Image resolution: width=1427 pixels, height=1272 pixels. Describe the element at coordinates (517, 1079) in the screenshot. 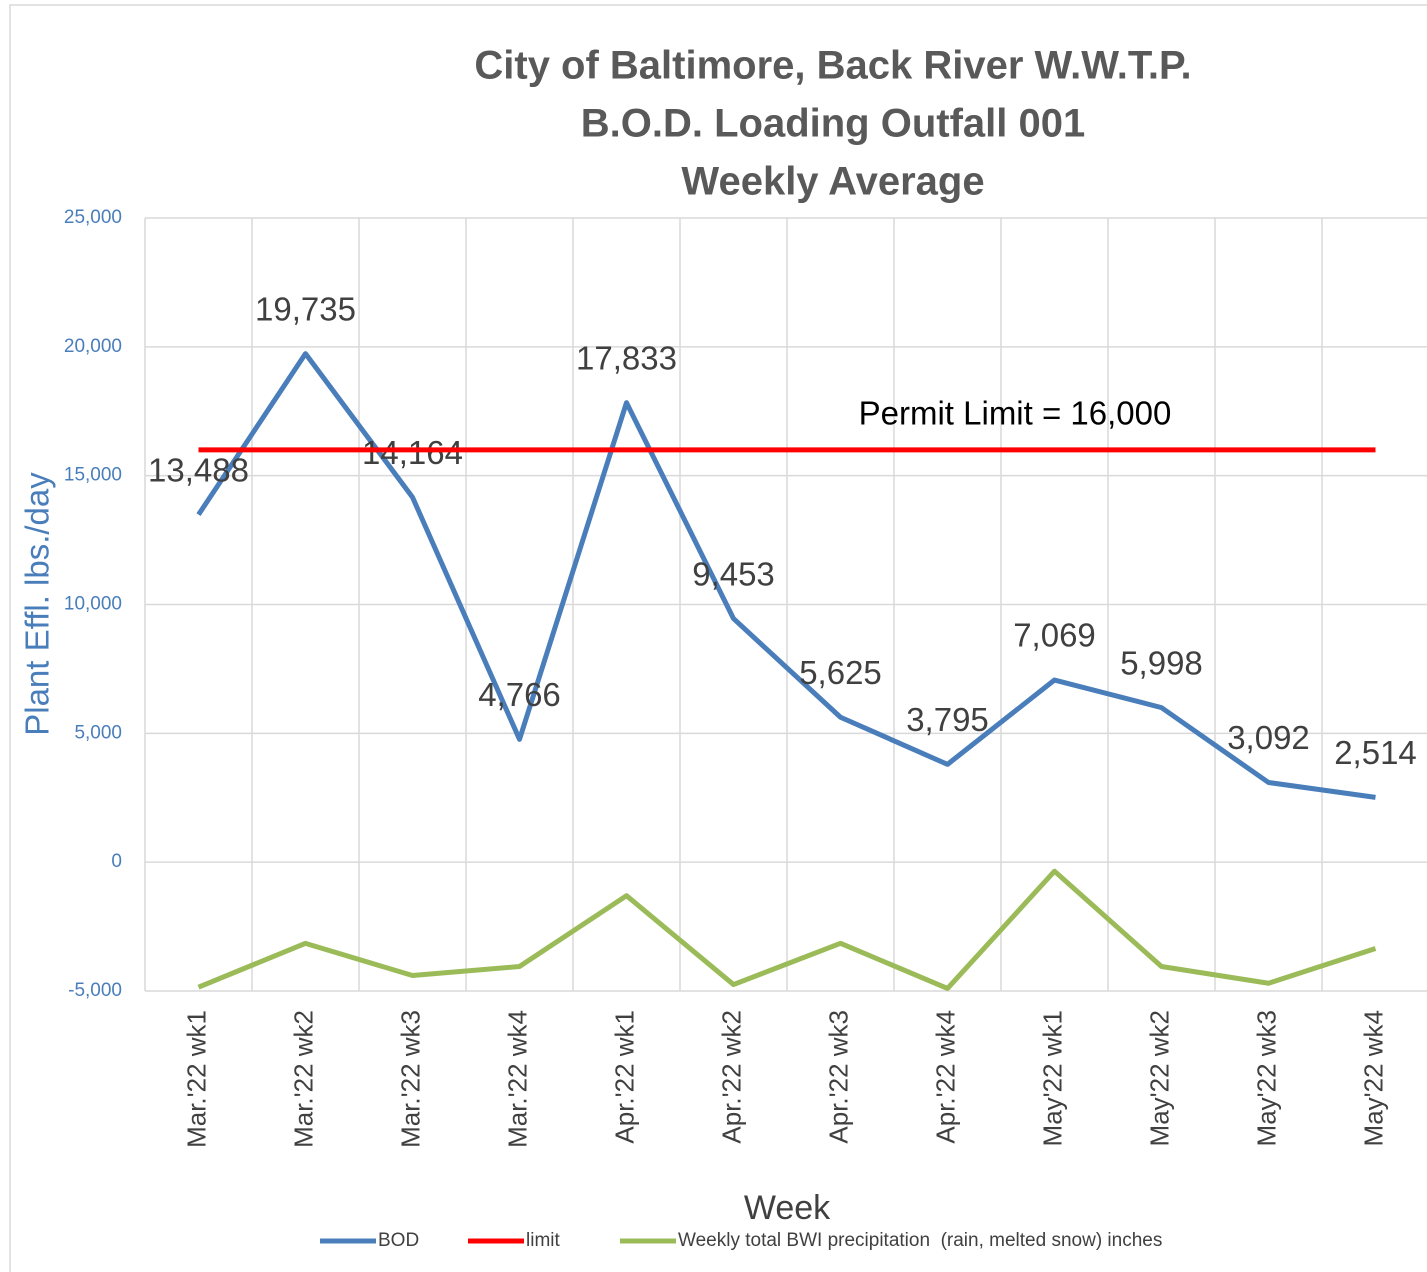

I see `x-tick-label: Mar.'22 wk4` at that location.